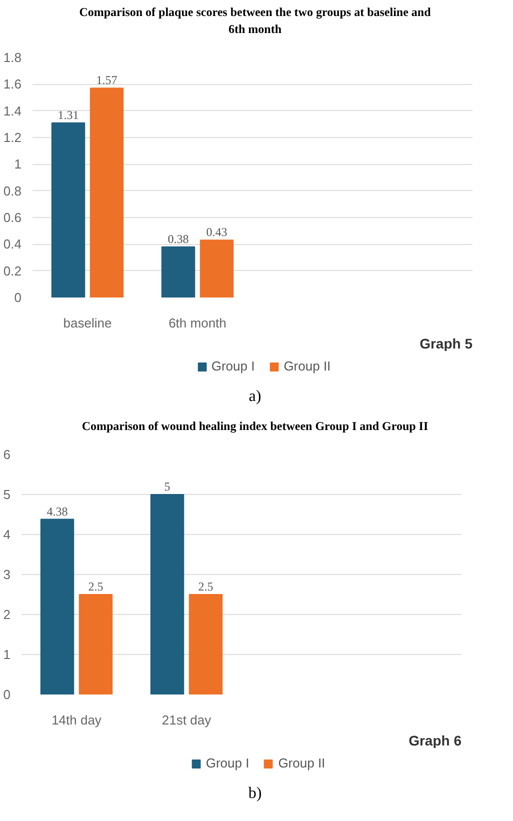  Describe the element at coordinates (12, 218) in the screenshot. I see `y-tick-label: 0.6` at that location.